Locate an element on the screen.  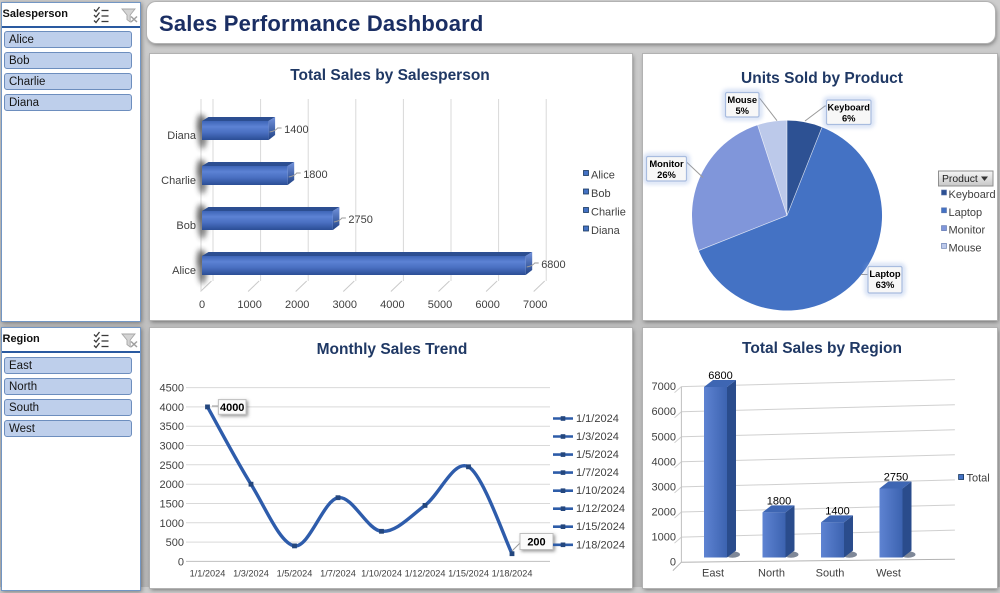
svg-text: Units Sold by Product is located at coordinates (822, 78).